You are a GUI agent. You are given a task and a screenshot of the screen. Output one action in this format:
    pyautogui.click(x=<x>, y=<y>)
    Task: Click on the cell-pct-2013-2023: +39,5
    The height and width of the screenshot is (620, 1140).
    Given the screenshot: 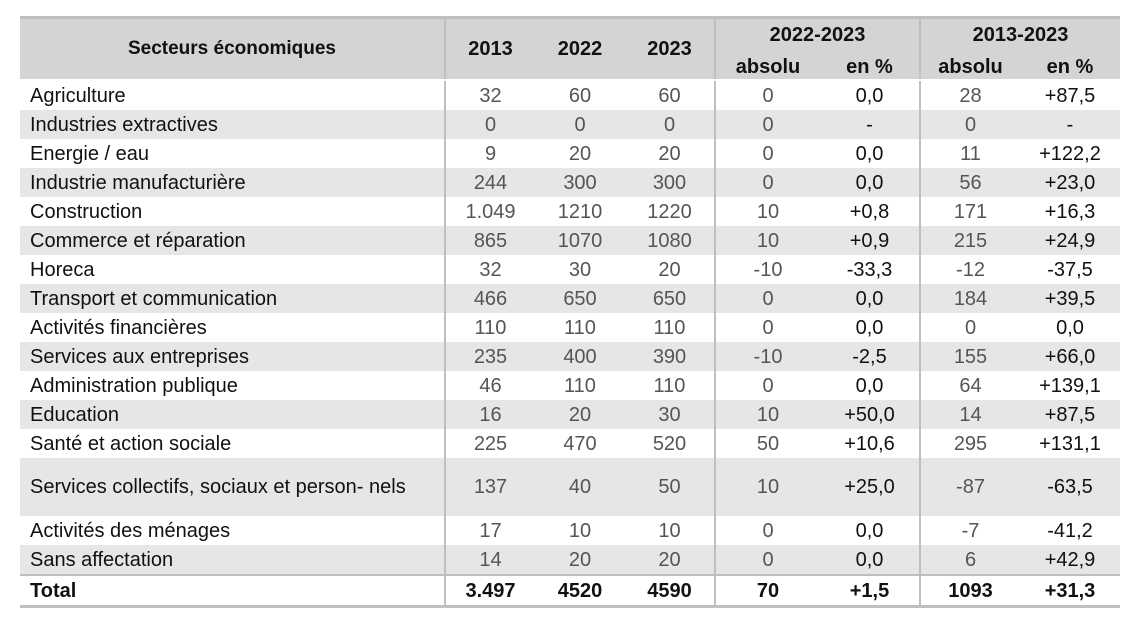 What is the action you would take?
    pyautogui.click(x=1070, y=298)
    